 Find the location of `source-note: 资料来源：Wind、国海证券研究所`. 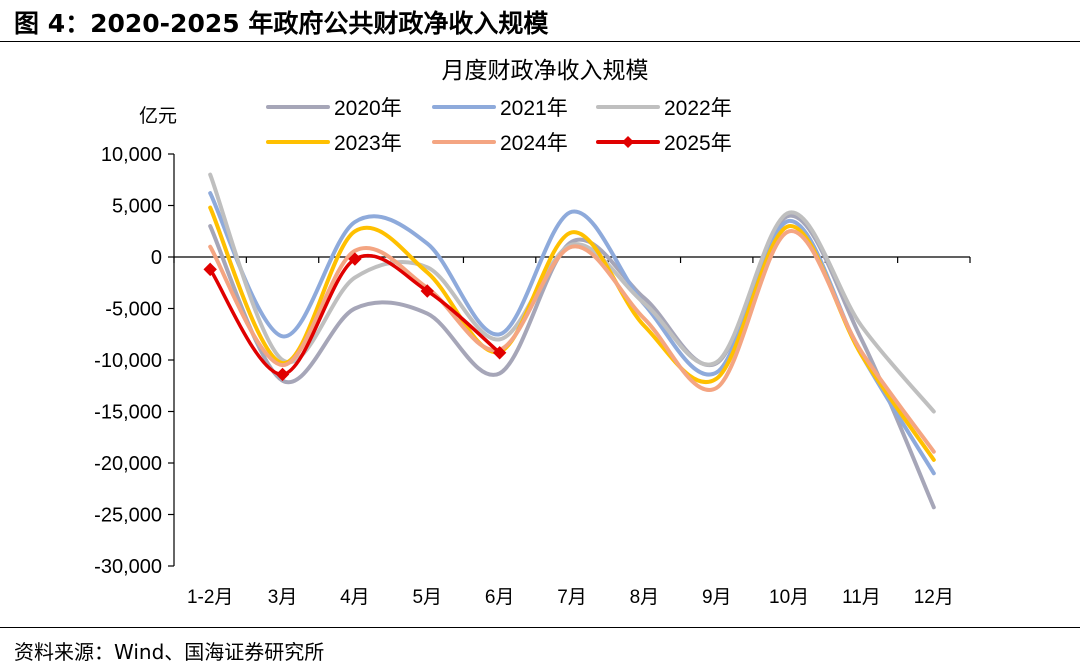

source-note: 资料来源：Wind、国海证券研究所 is located at coordinates (169, 652).